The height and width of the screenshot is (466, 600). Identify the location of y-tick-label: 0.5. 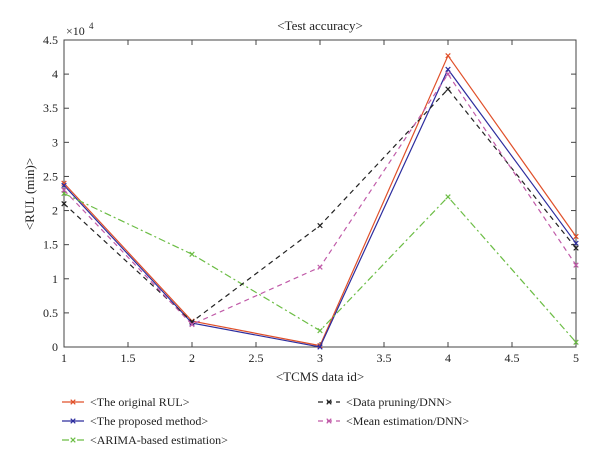
(50, 313).